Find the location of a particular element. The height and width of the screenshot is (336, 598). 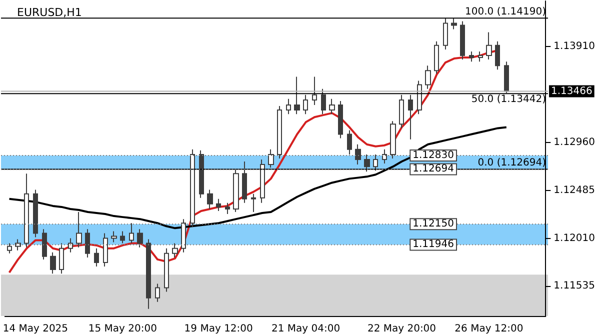

ref-line-label: 50.0 (1.13442) is located at coordinates (508, 100).